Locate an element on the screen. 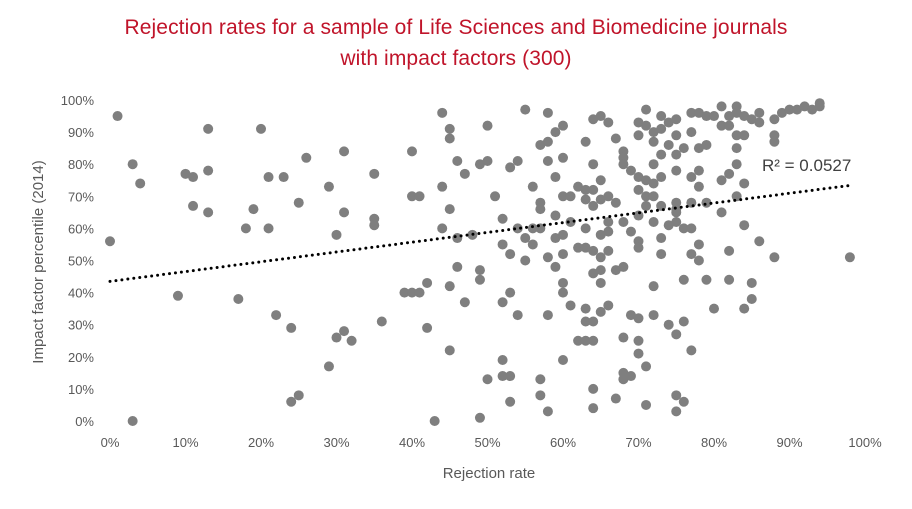  x-tick-label: 50% is located at coordinates (487, 442).